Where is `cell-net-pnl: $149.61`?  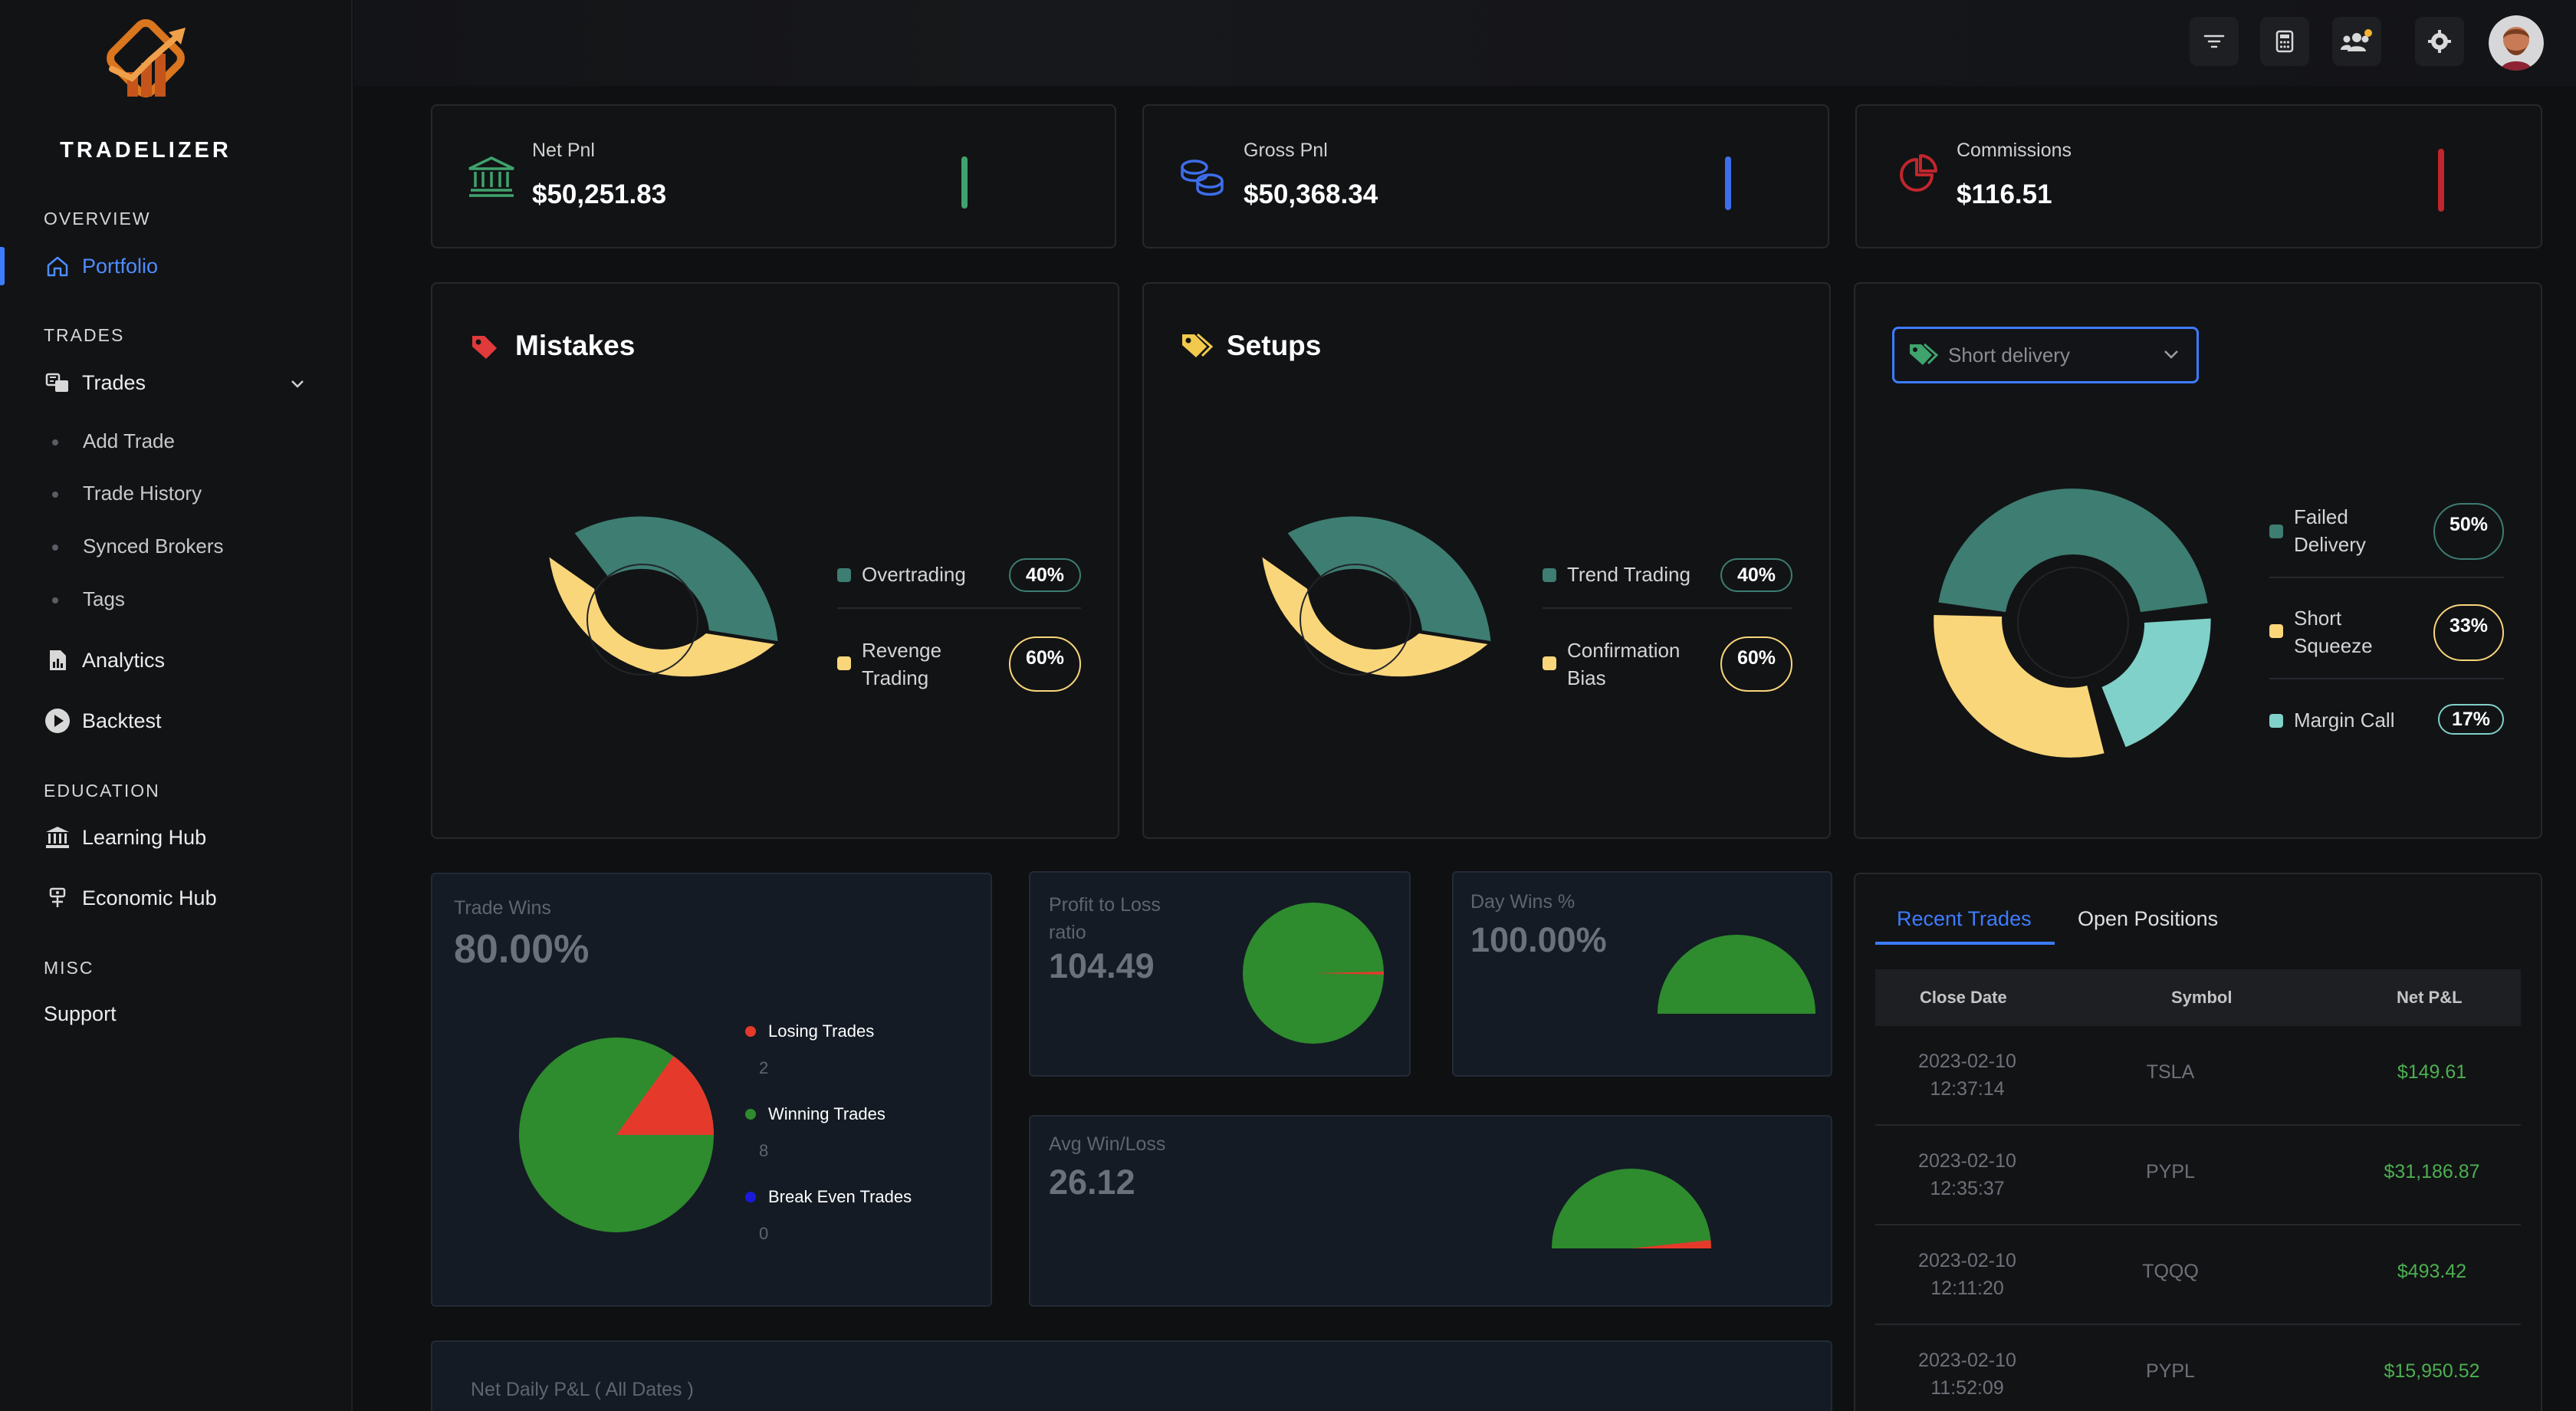 cell-net-pnl: $149.61 is located at coordinates (2432, 1072).